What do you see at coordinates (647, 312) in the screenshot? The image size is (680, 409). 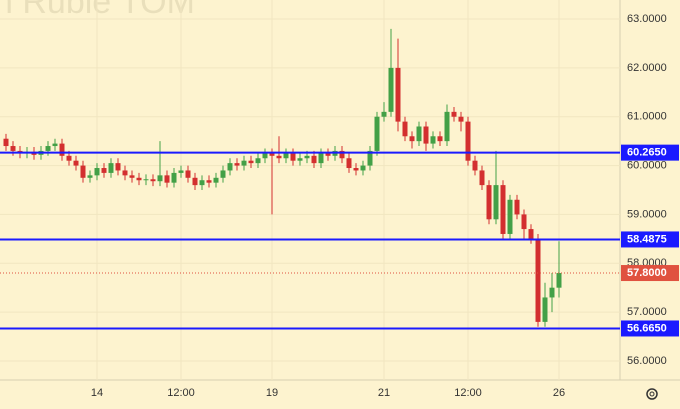 I see `y-tick-label: 57.0000` at bounding box center [647, 312].